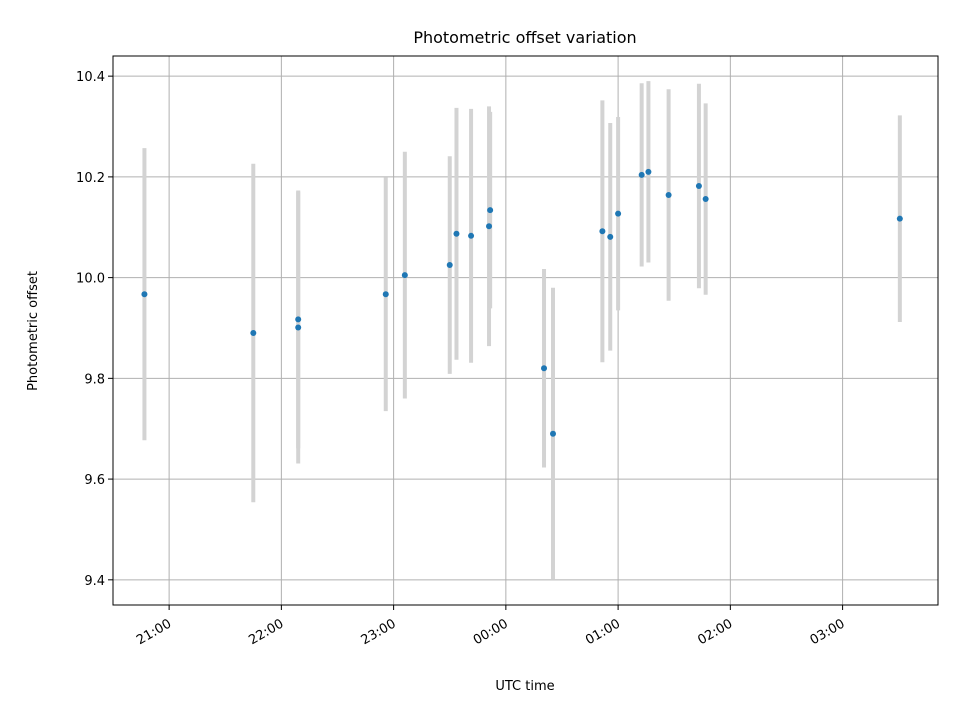  I want to click on x-axis-label: UTC time, so click(524, 686).